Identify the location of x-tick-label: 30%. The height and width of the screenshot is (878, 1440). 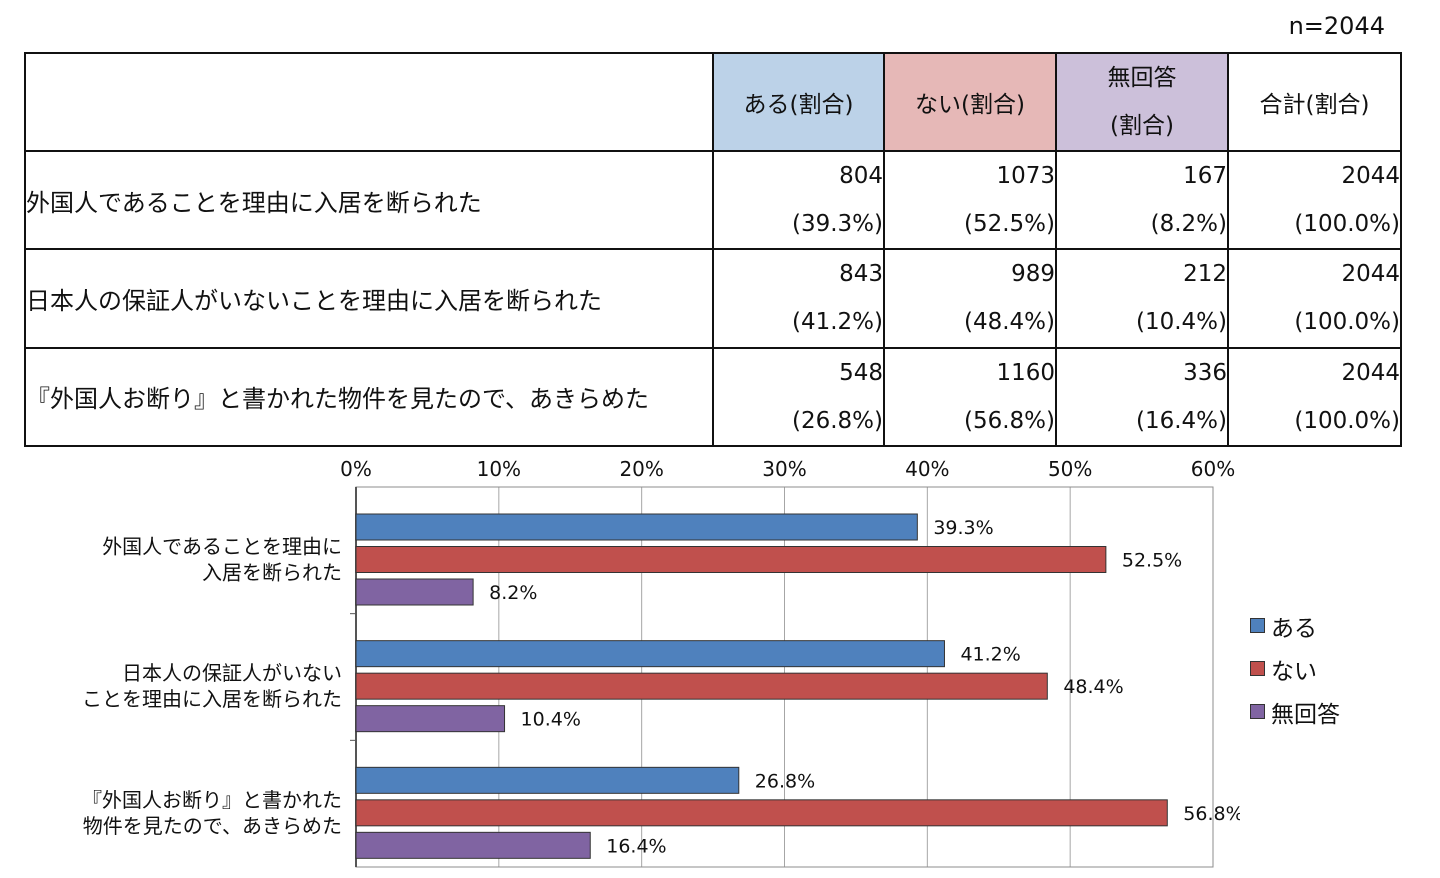
(784, 469).